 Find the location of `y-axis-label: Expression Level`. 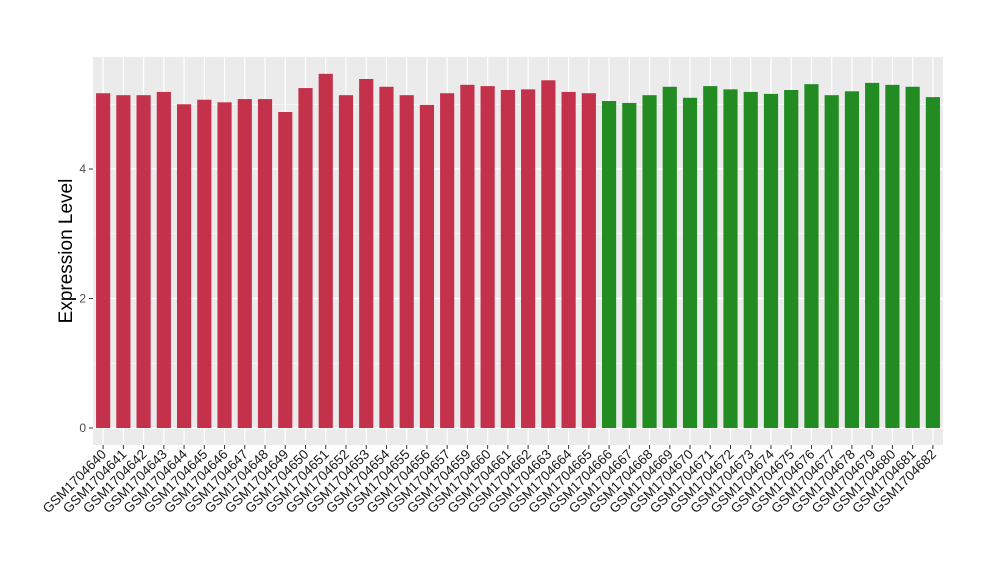

y-axis-label: Expression Level is located at coordinates (66, 251).